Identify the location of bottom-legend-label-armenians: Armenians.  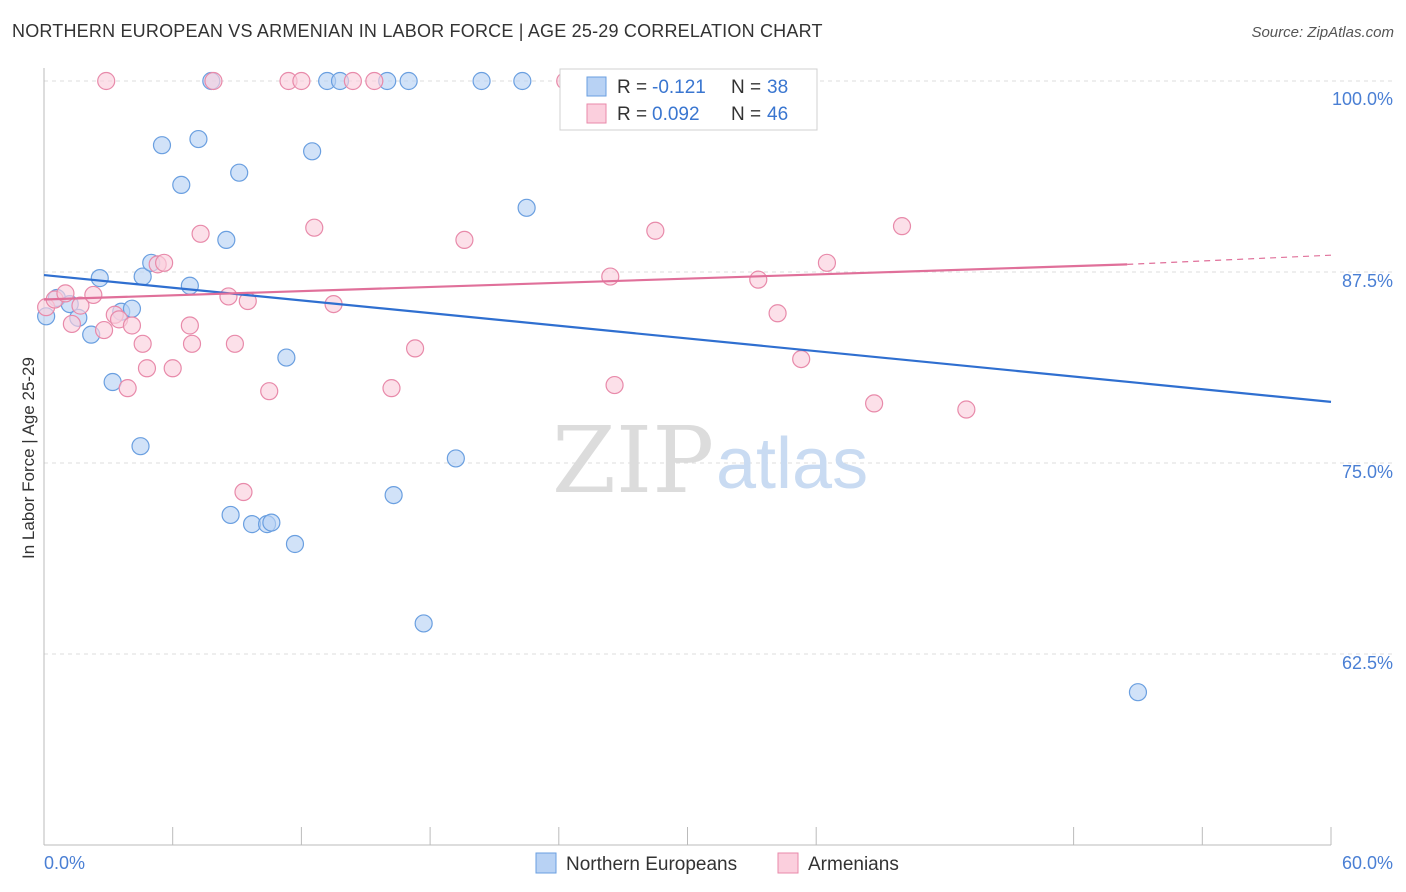
(853, 864).